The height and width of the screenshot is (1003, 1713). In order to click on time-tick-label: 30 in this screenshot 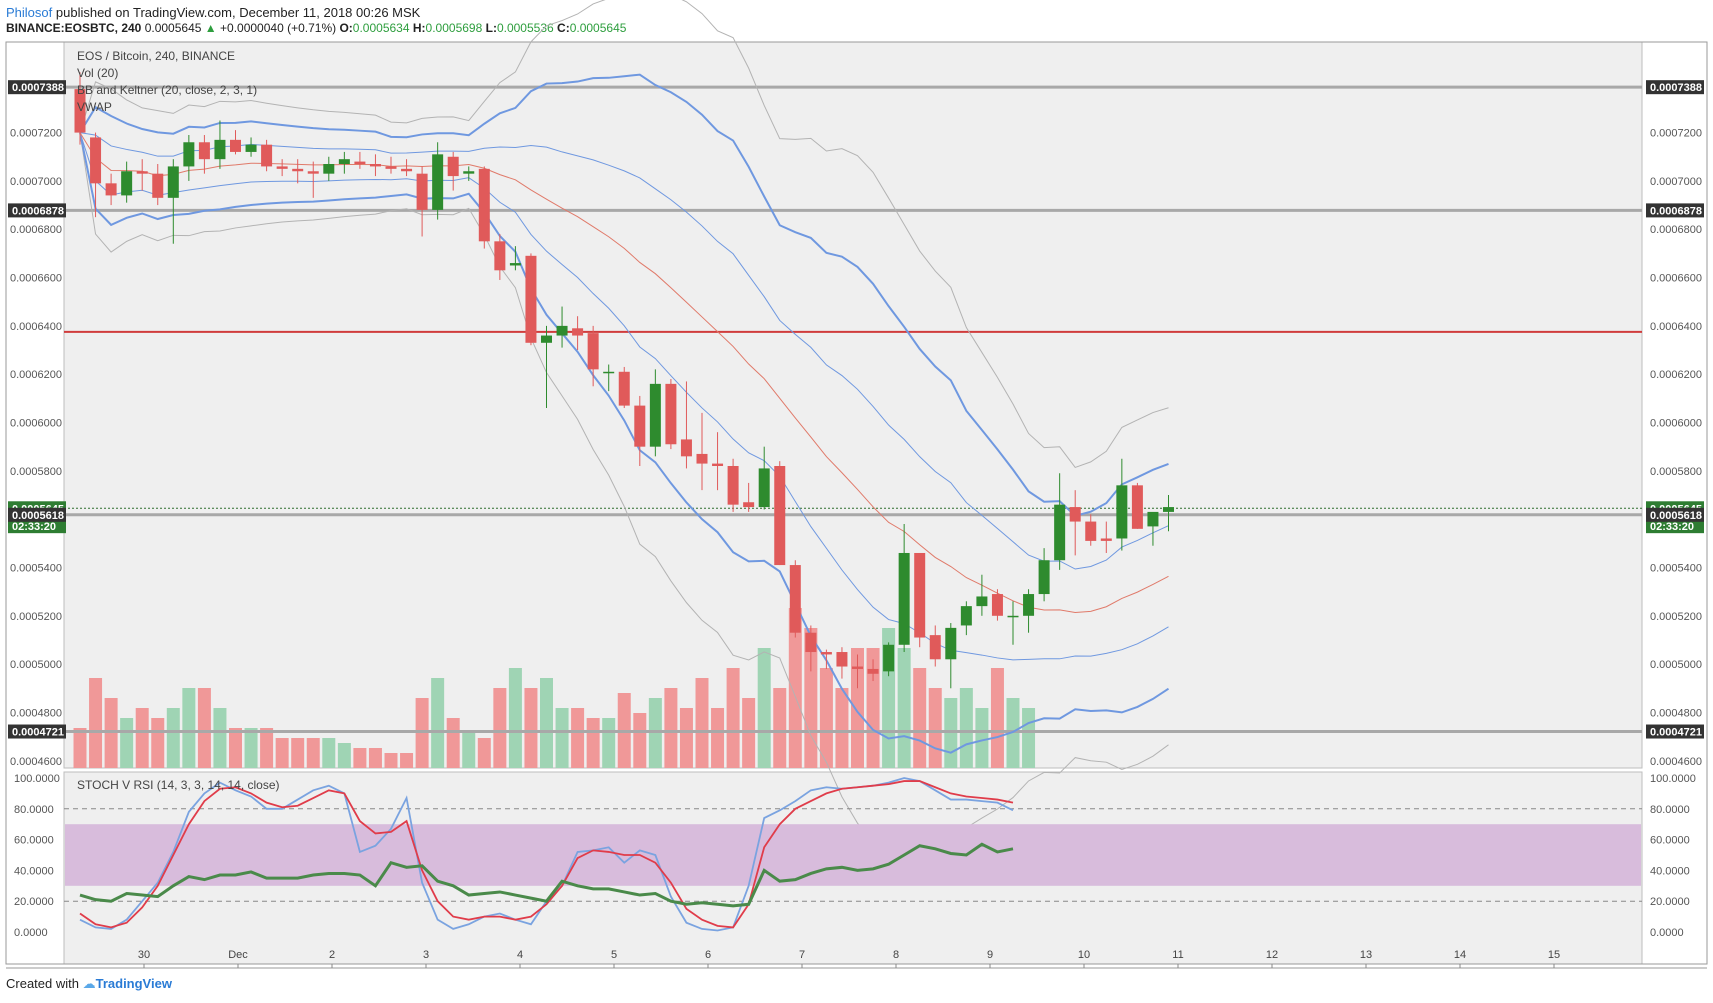, I will do `click(144, 955)`.